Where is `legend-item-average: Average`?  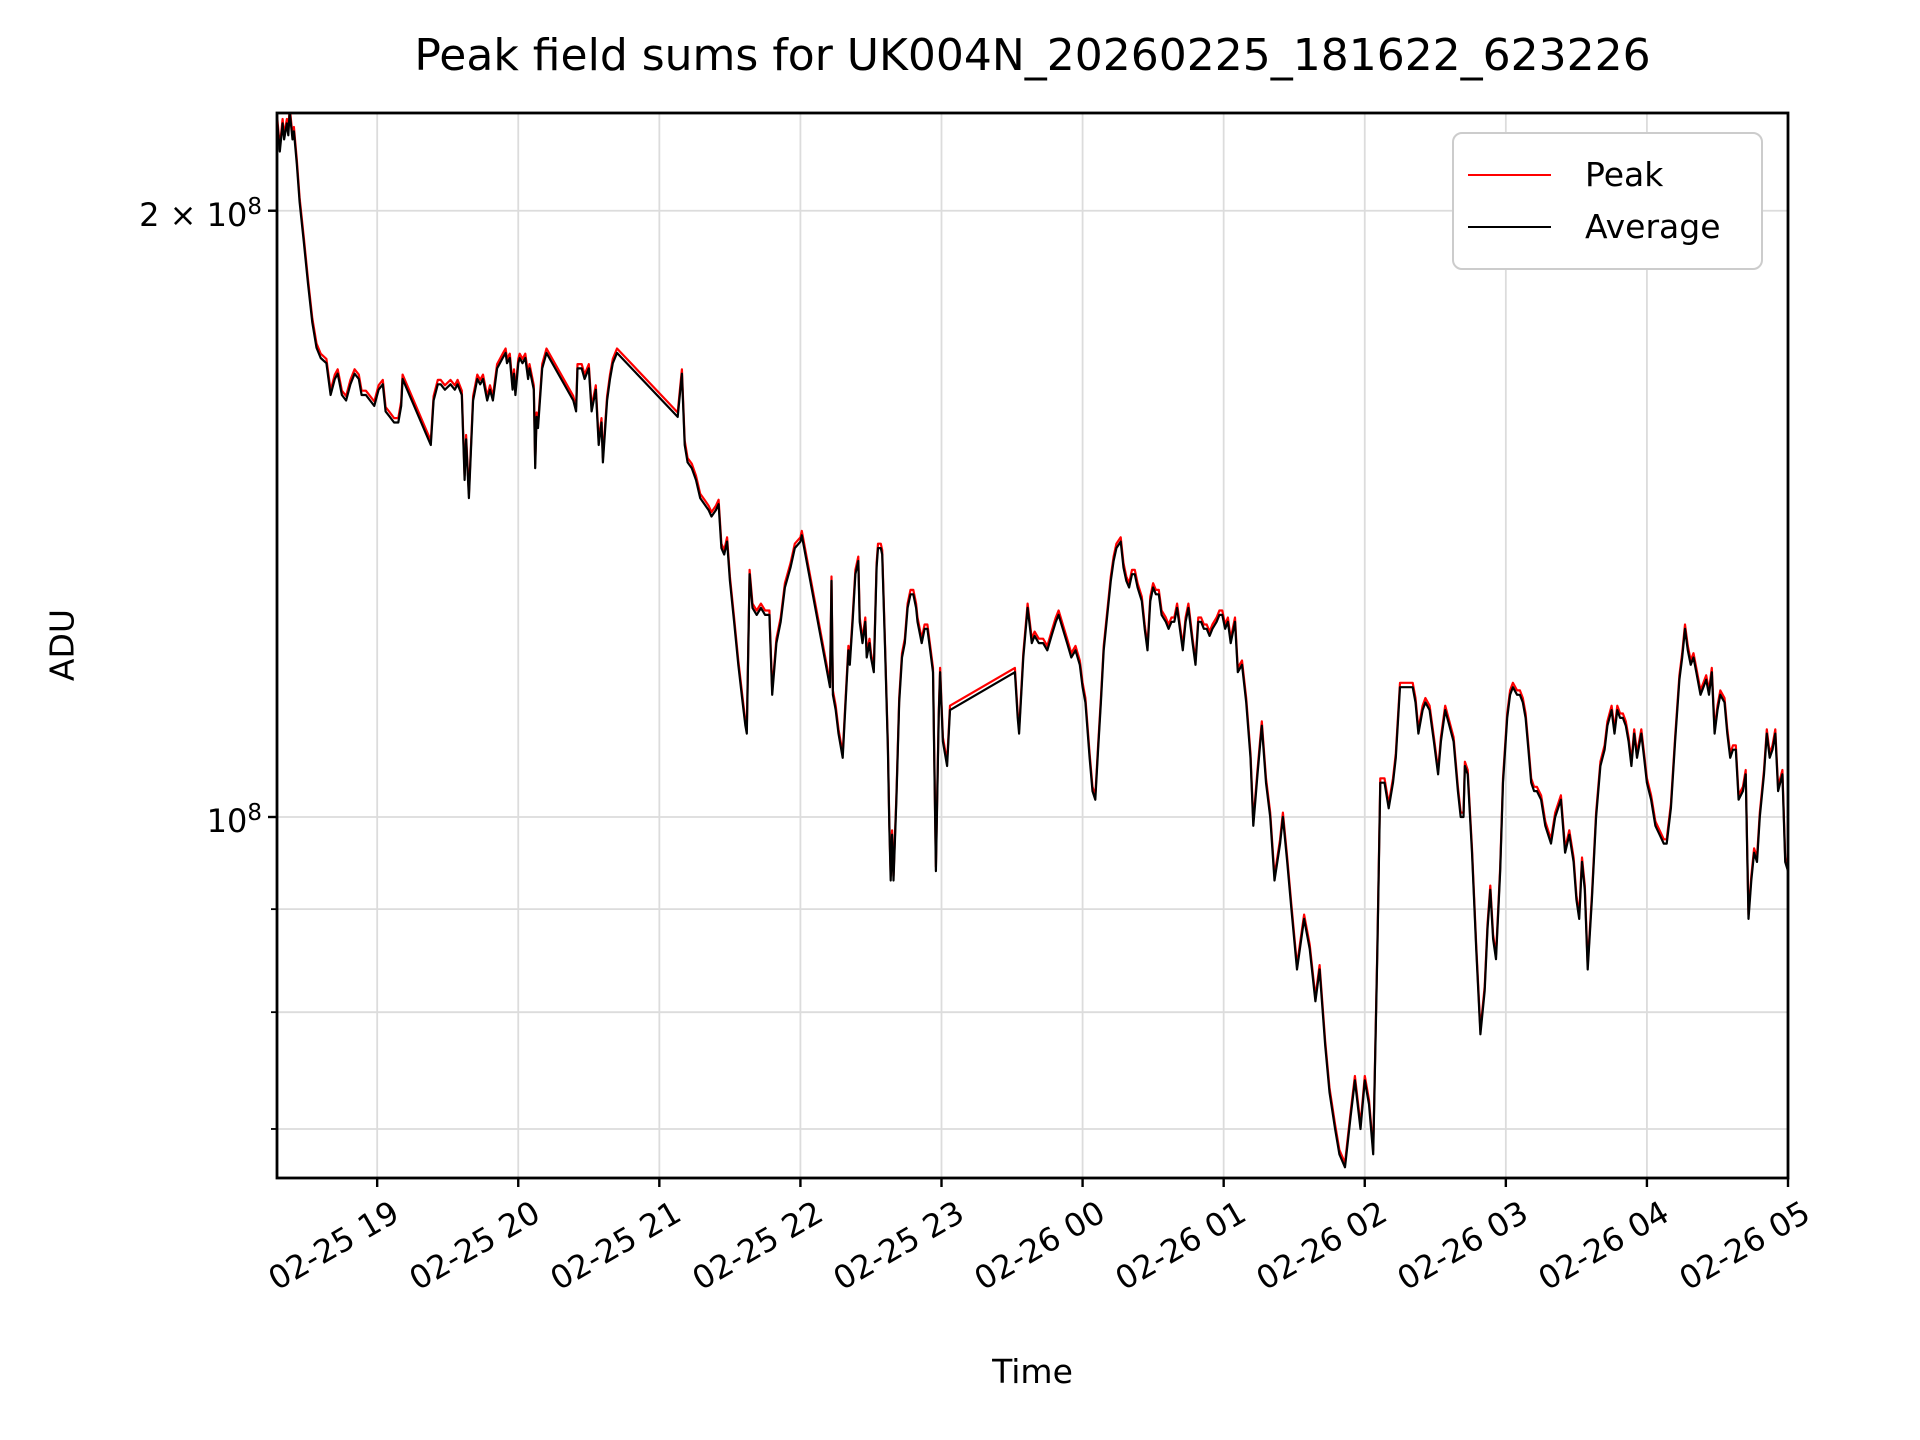
legend-item-average: Average is located at coordinates (1614, 227).